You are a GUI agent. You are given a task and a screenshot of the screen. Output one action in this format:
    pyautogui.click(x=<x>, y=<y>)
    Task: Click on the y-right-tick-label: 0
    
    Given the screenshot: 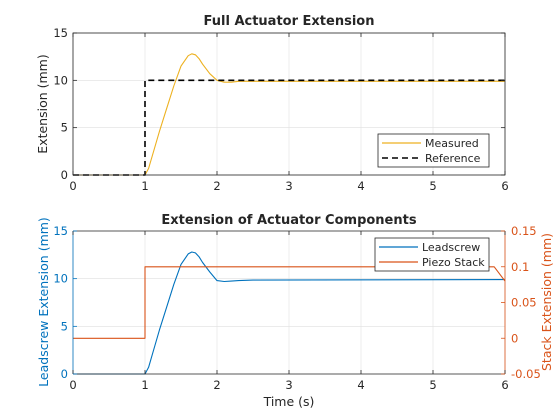 What is the action you would take?
    pyautogui.click(x=514, y=338)
    